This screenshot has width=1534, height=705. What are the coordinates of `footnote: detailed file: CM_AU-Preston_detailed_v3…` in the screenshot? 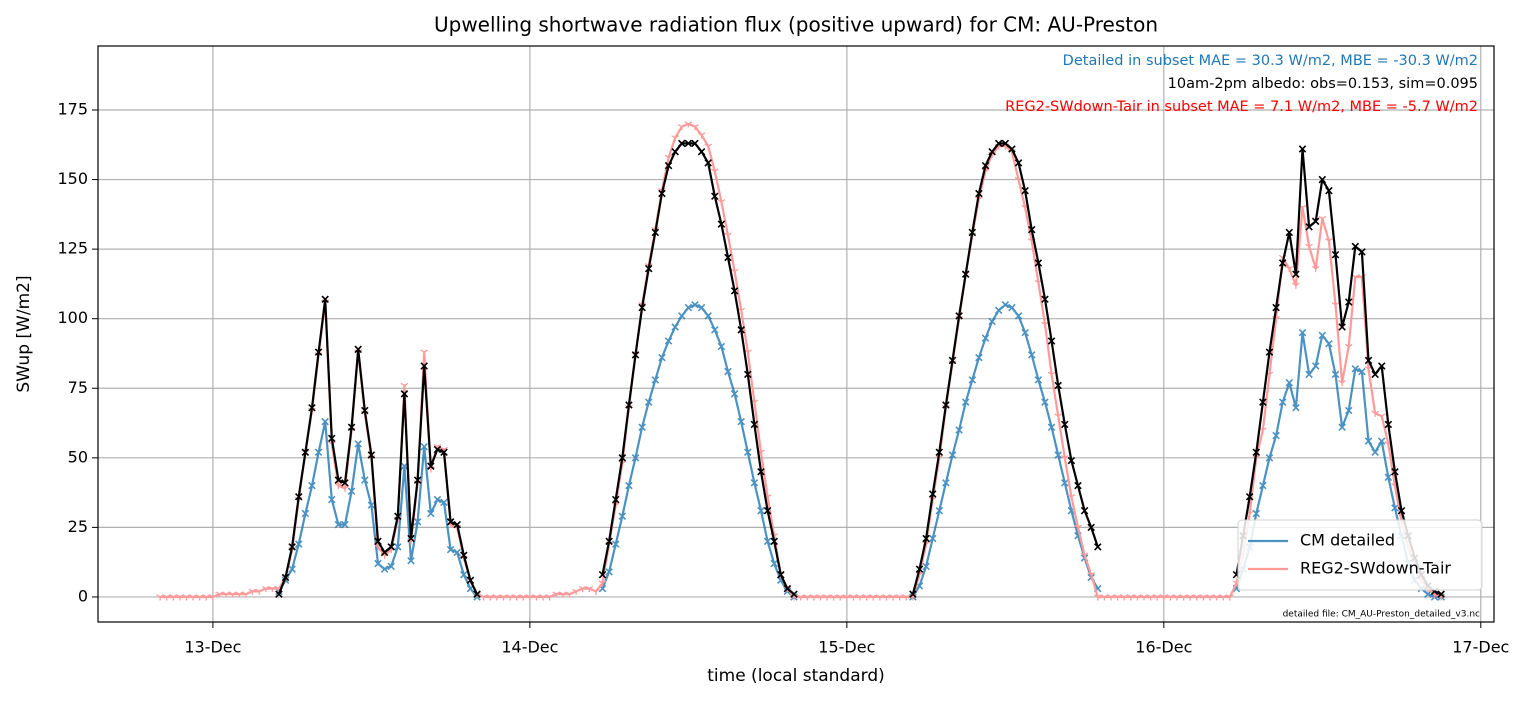 It's located at (1381, 615).